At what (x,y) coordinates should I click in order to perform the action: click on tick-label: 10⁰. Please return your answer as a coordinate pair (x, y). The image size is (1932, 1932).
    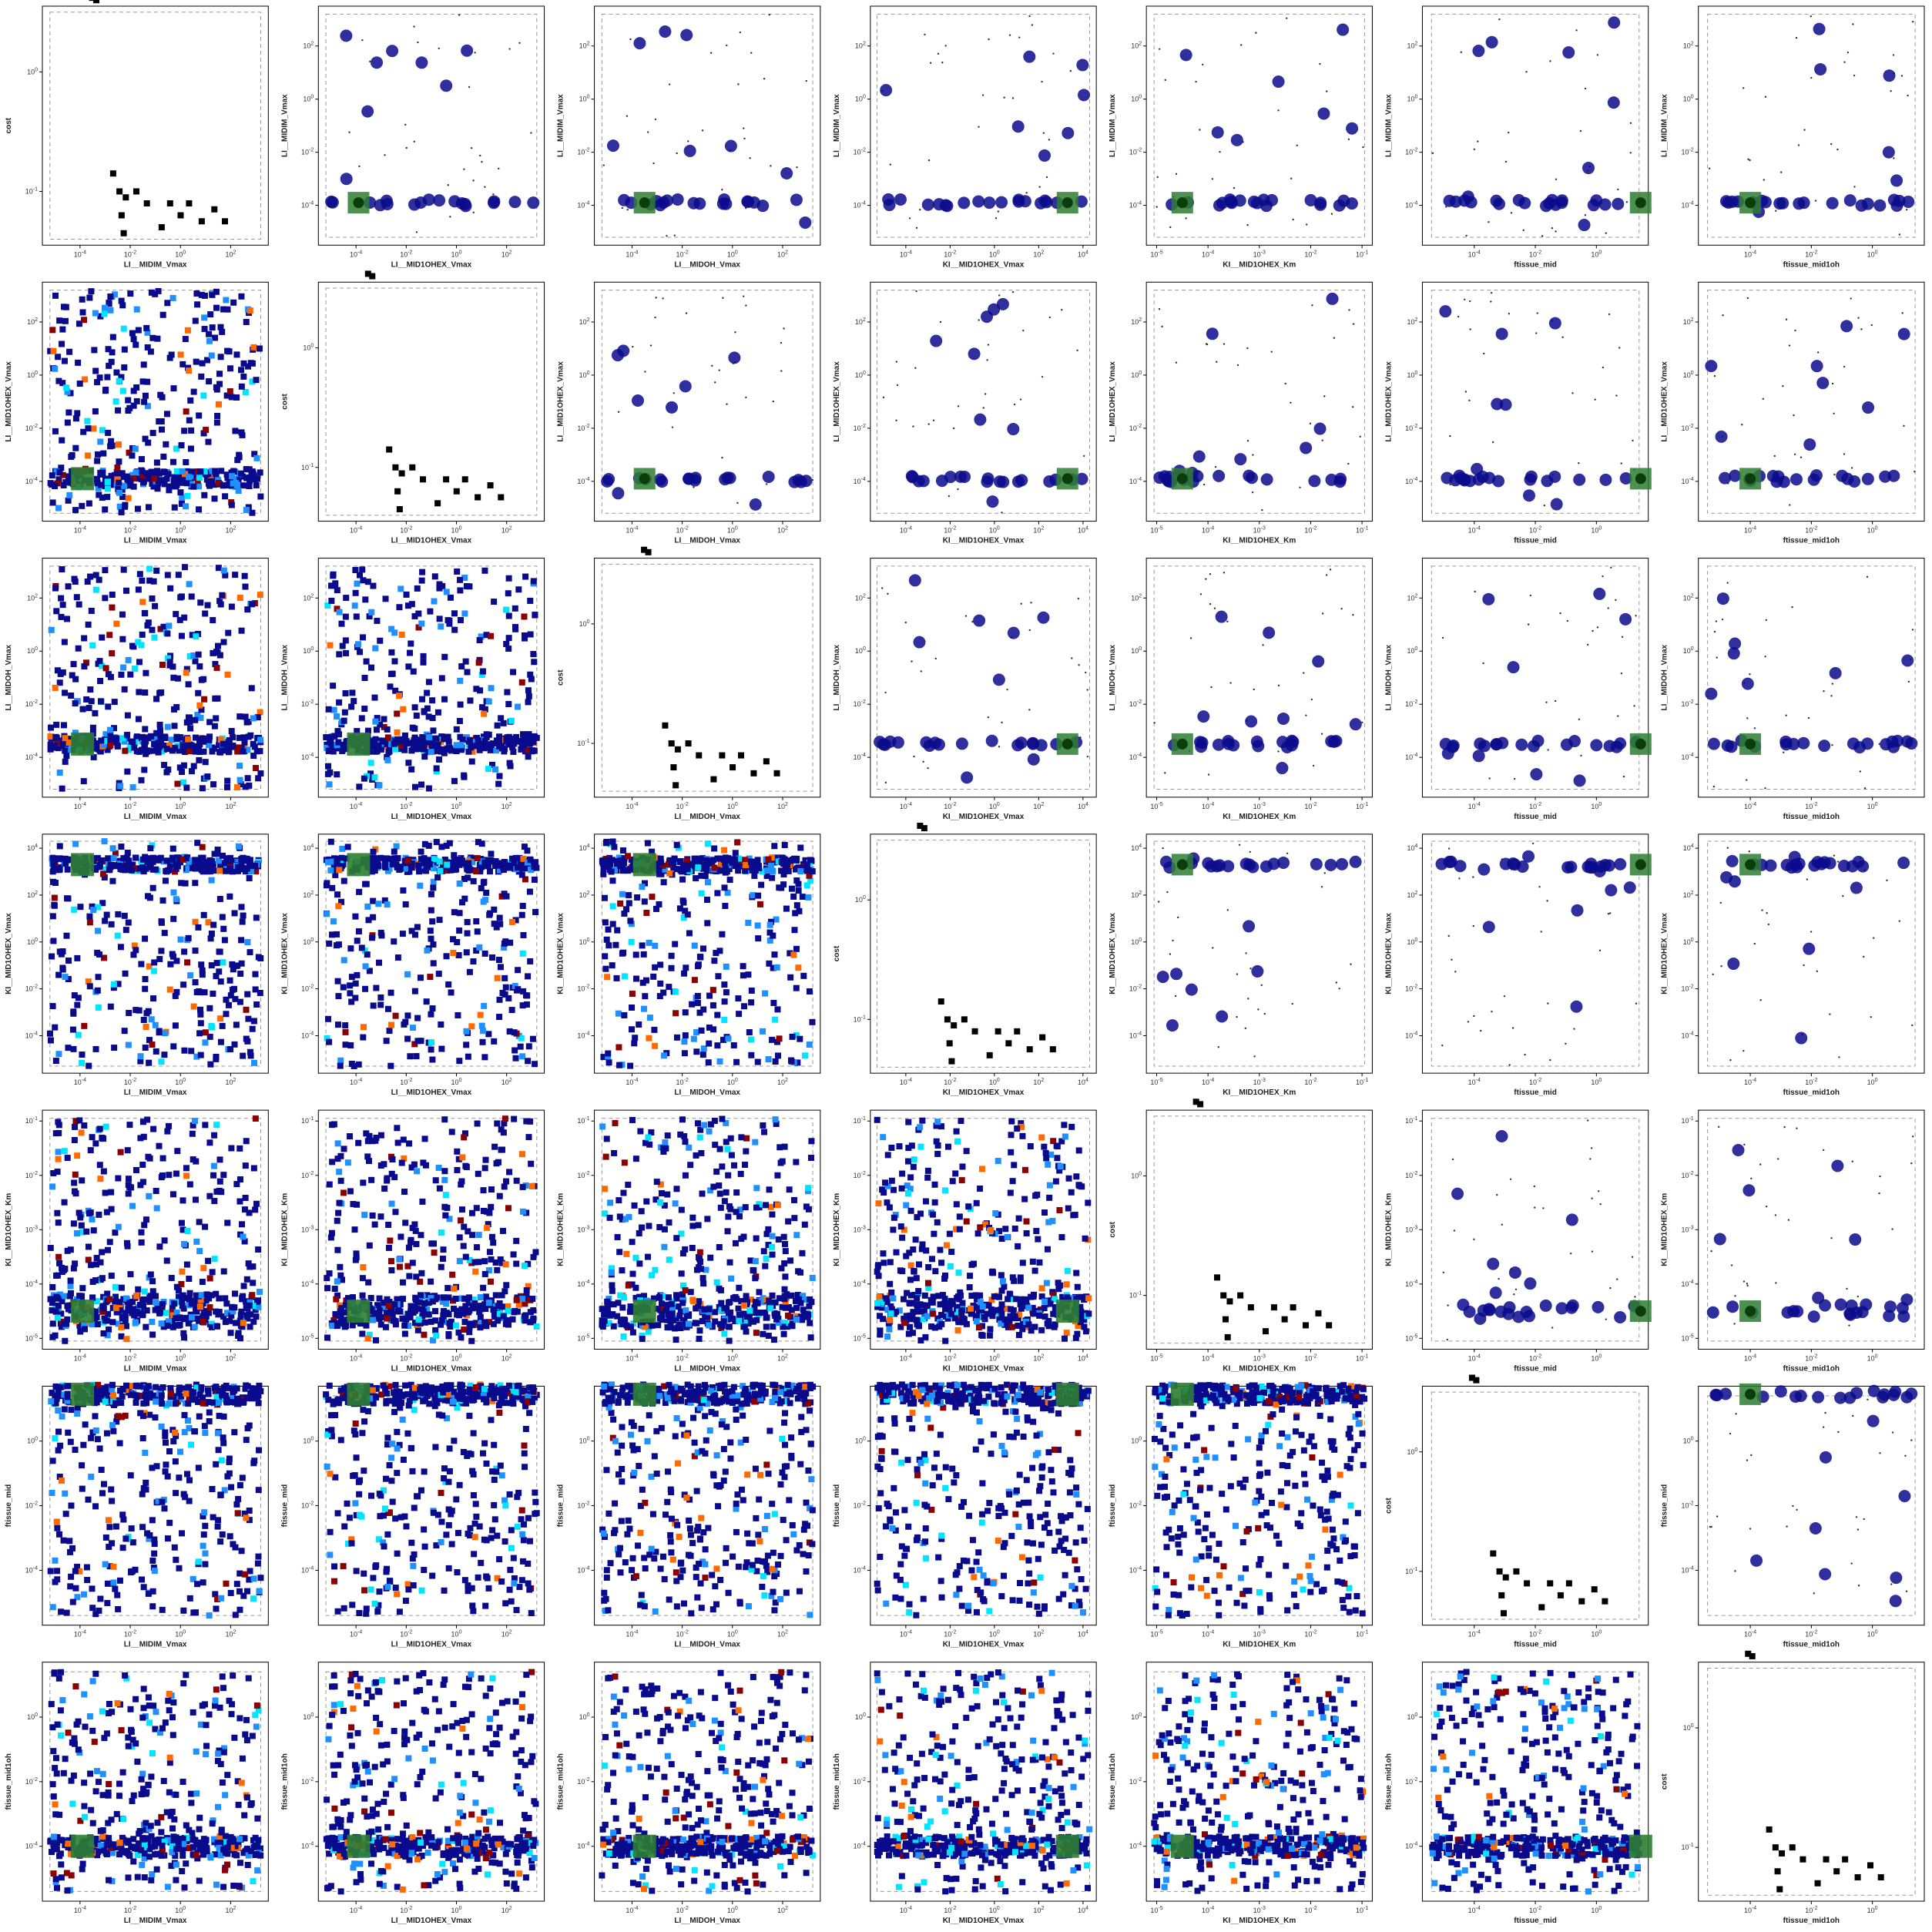
    Looking at the image, I should click on (1596, 254).